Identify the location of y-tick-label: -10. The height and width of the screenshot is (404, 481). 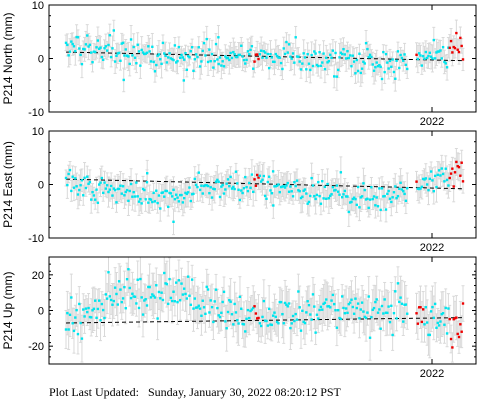
(36, 113).